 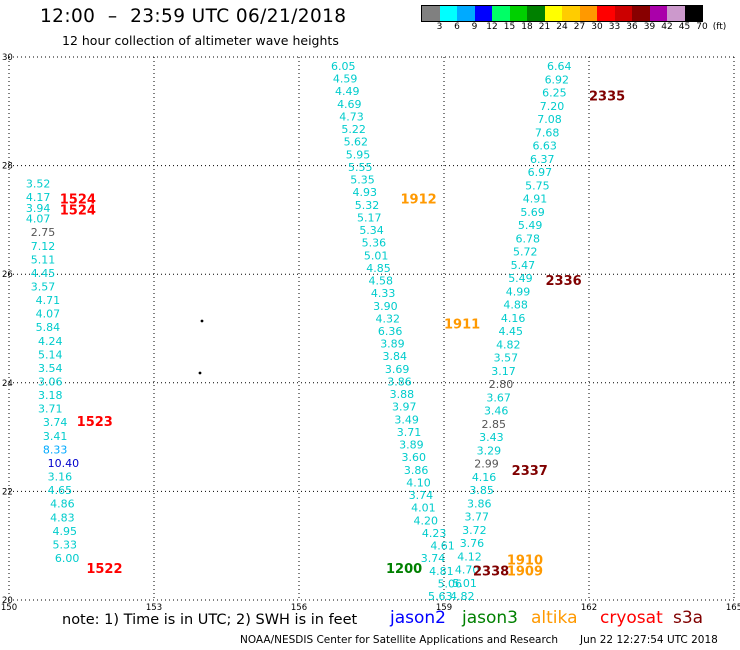 What do you see at coordinates (549, 119) in the screenshot?
I see `wave-height-value: 7.08` at bounding box center [549, 119].